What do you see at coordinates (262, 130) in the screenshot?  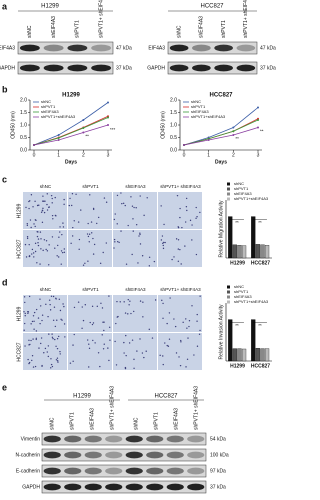 I see `annotation: **` at bounding box center [262, 130].